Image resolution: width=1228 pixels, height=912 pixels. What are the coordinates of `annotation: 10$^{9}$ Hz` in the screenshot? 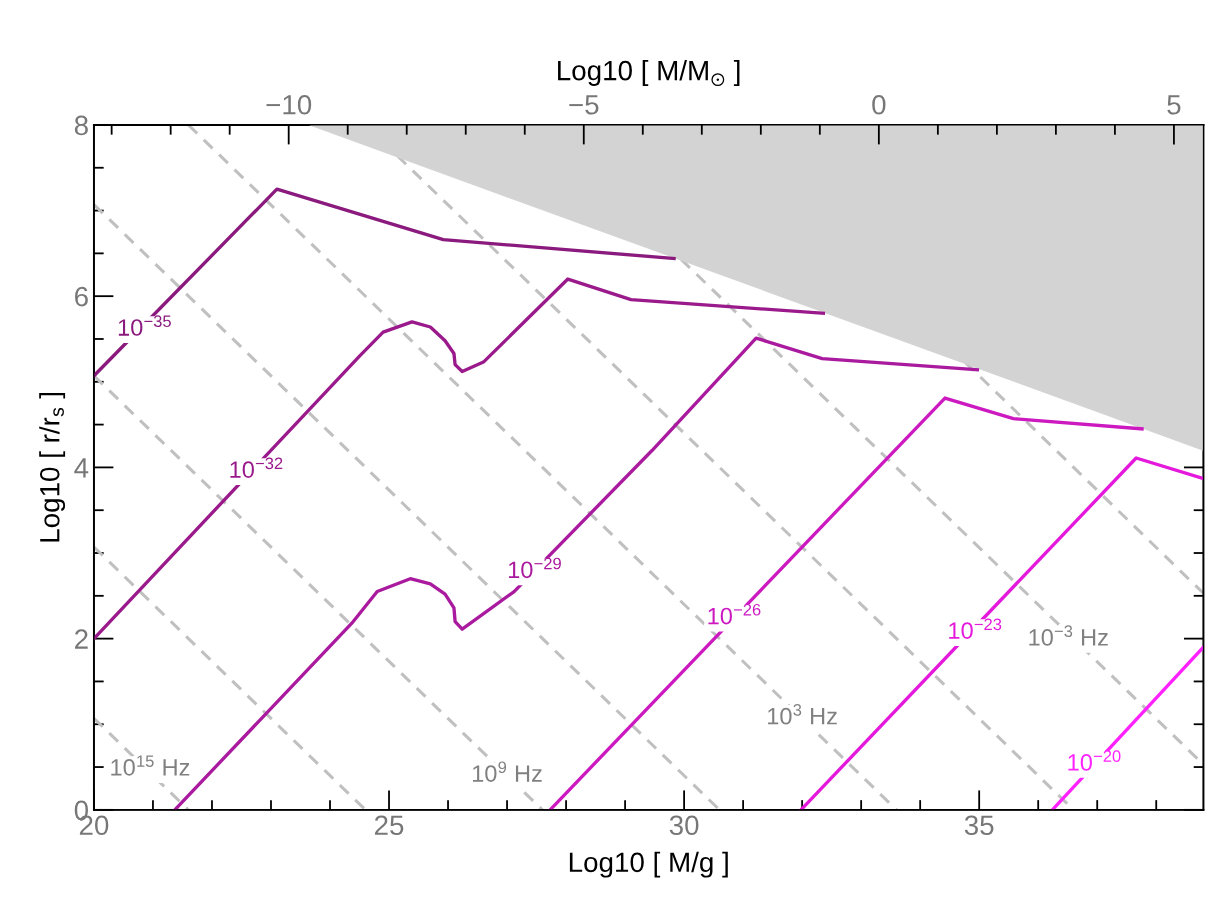 It's located at (507, 771).